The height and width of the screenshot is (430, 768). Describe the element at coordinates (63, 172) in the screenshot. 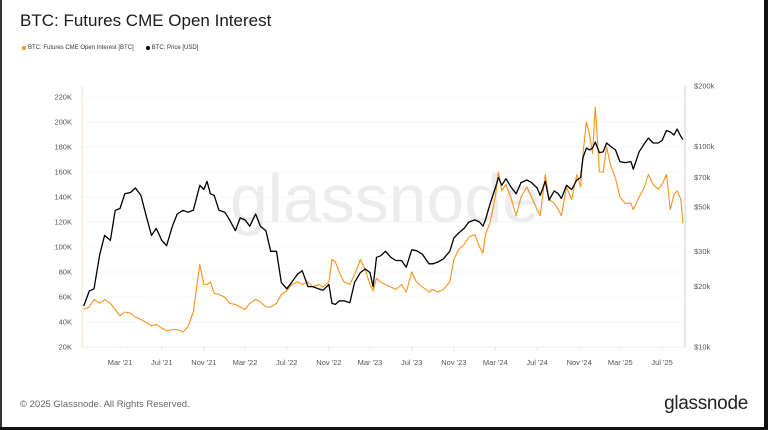

I see `y-left-tick-label: 160K` at that location.